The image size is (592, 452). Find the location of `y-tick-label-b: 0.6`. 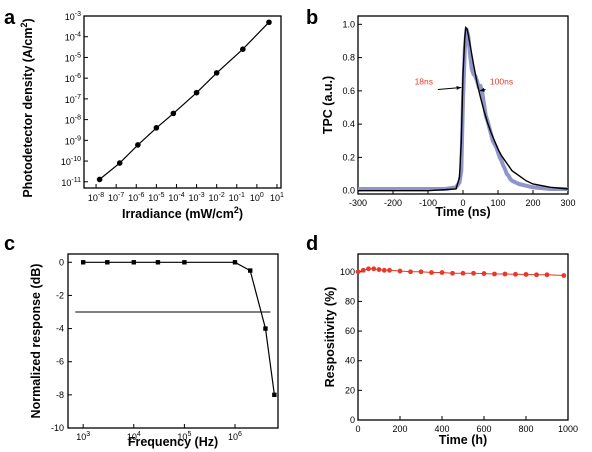

y-tick-label-b: 0.6 is located at coordinates (348, 91).